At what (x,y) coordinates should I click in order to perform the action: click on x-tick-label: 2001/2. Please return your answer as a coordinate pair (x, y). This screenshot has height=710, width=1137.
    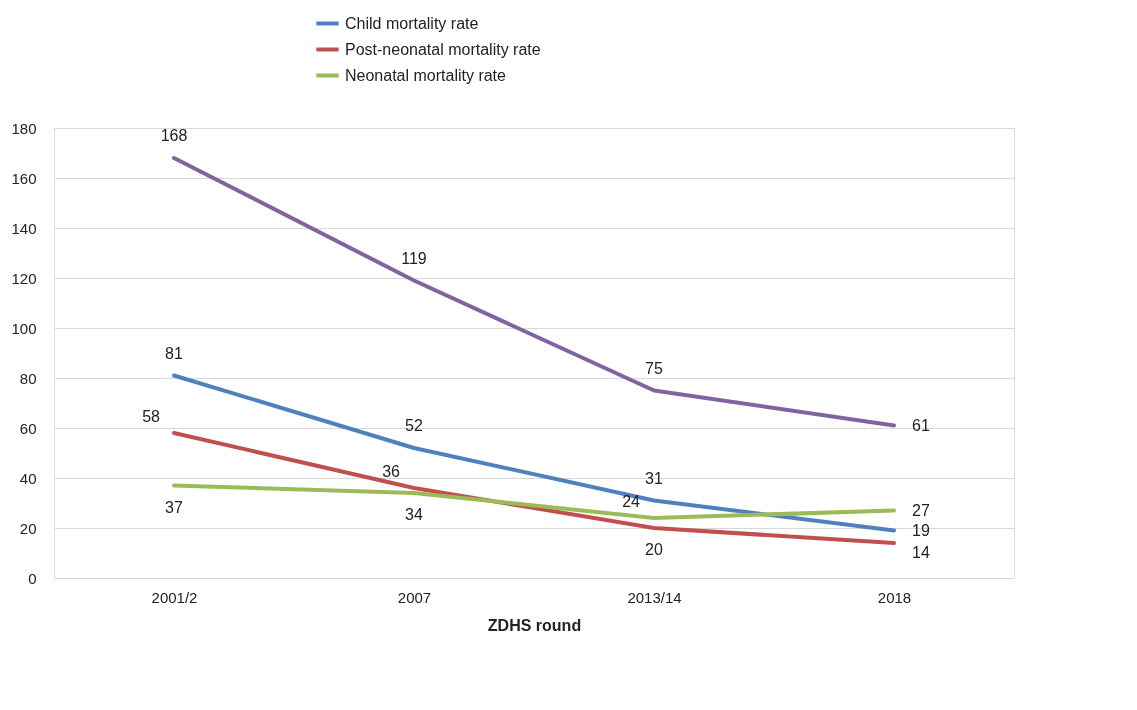
    Looking at the image, I should click on (174, 597).